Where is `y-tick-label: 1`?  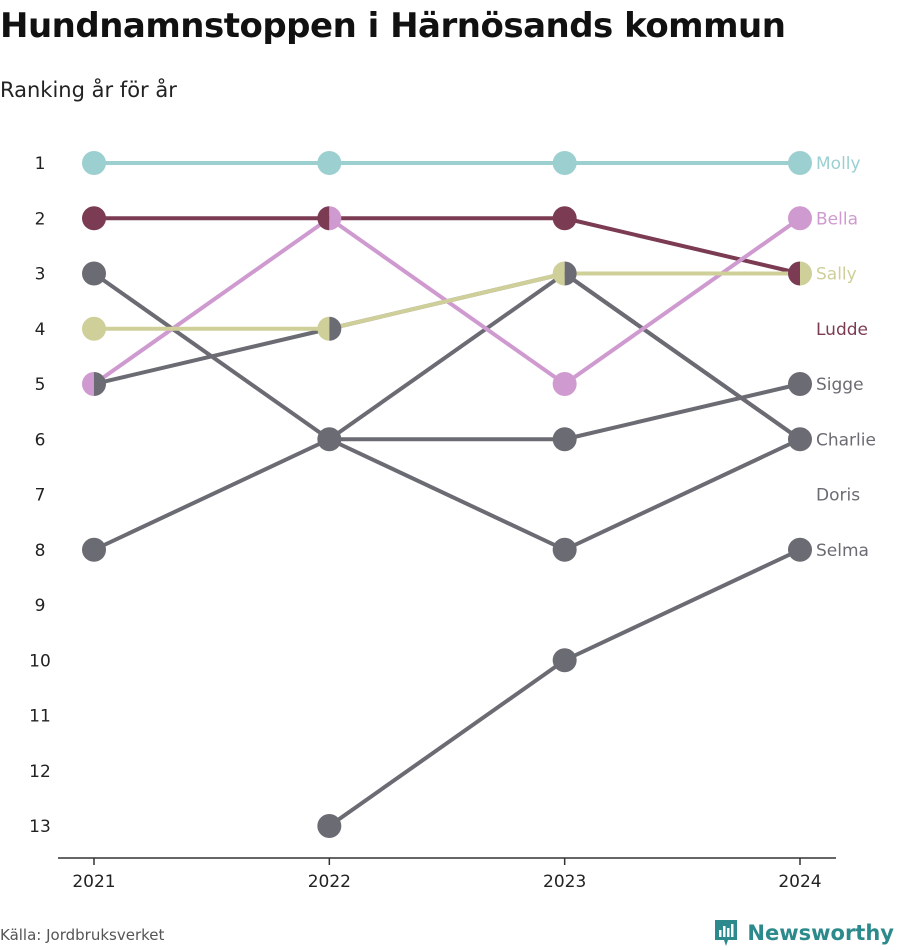 y-tick-label: 1 is located at coordinates (40, 164).